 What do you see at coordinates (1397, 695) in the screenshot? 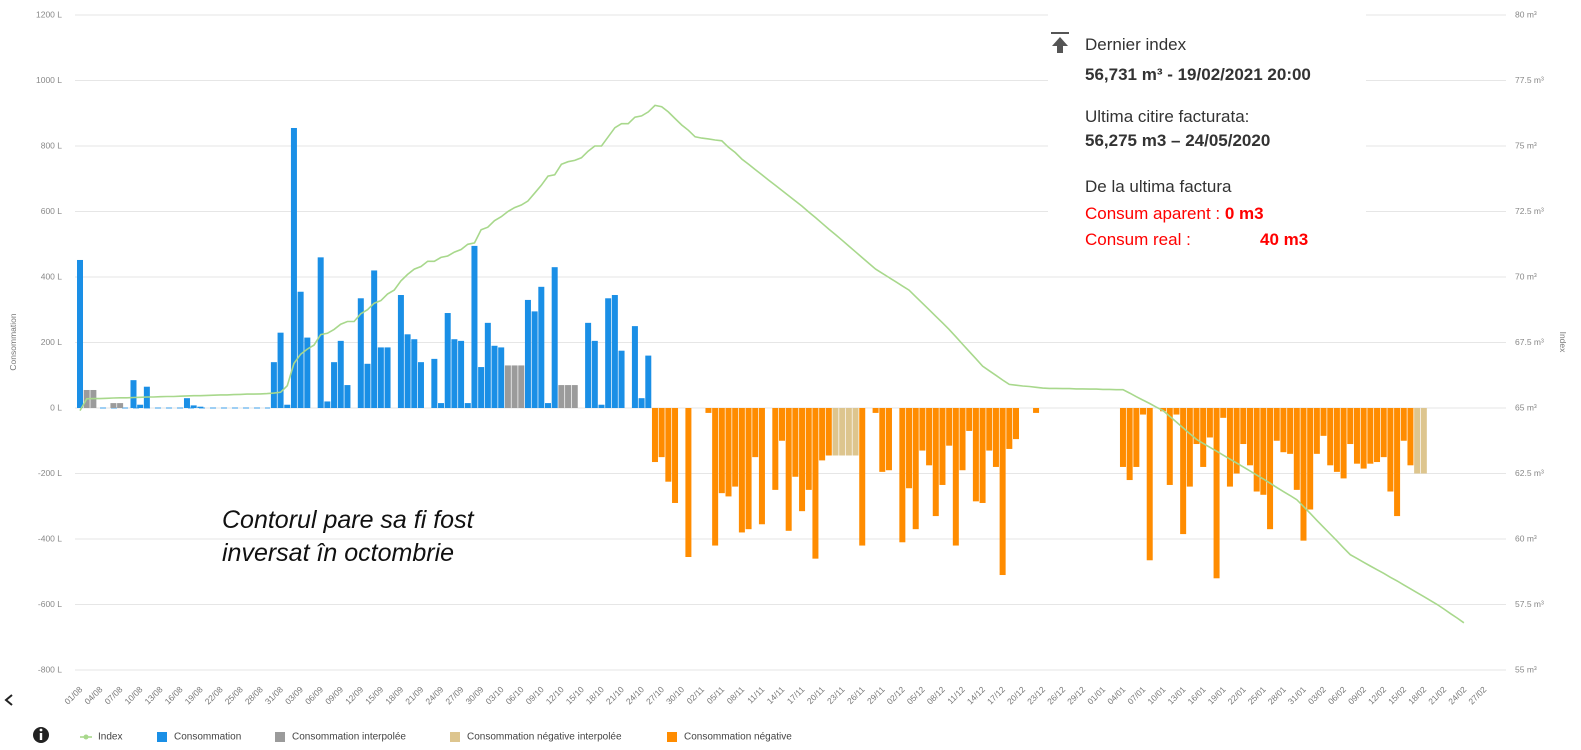
I see `x-tick-label: 15/02` at bounding box center [1397, 695].